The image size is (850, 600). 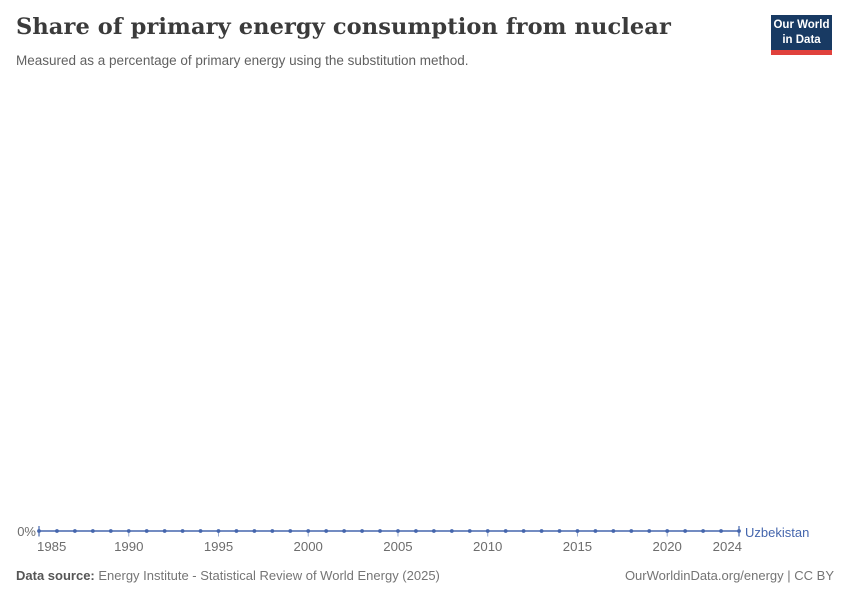 What do you see at coordinates (801, 25) in the screenshot?
I see `owid-logo-line1: Our World` at bounding box center [801, 25].